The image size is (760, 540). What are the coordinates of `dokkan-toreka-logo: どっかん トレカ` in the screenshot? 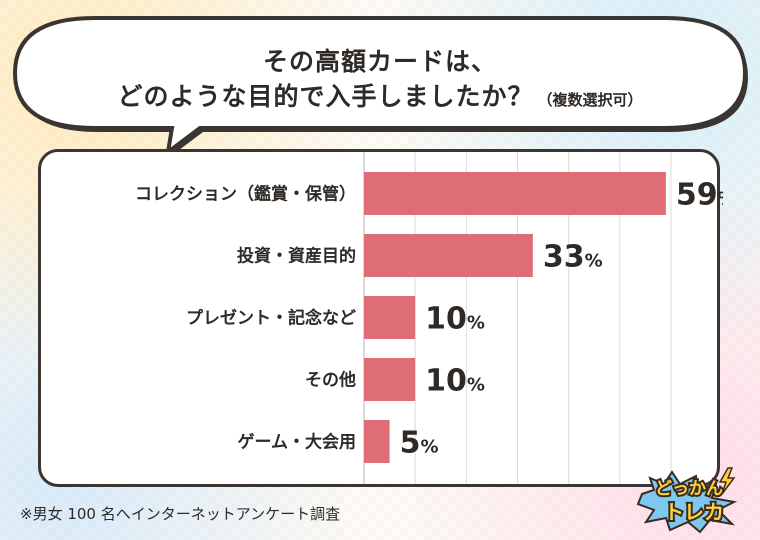 It's located at (689, 499).